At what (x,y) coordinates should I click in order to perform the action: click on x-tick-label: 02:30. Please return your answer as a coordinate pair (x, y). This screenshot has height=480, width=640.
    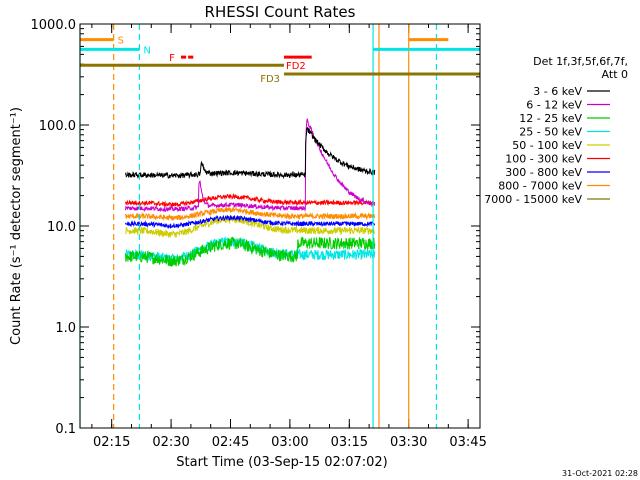
    Looking at the image, I should click on (170, 442).